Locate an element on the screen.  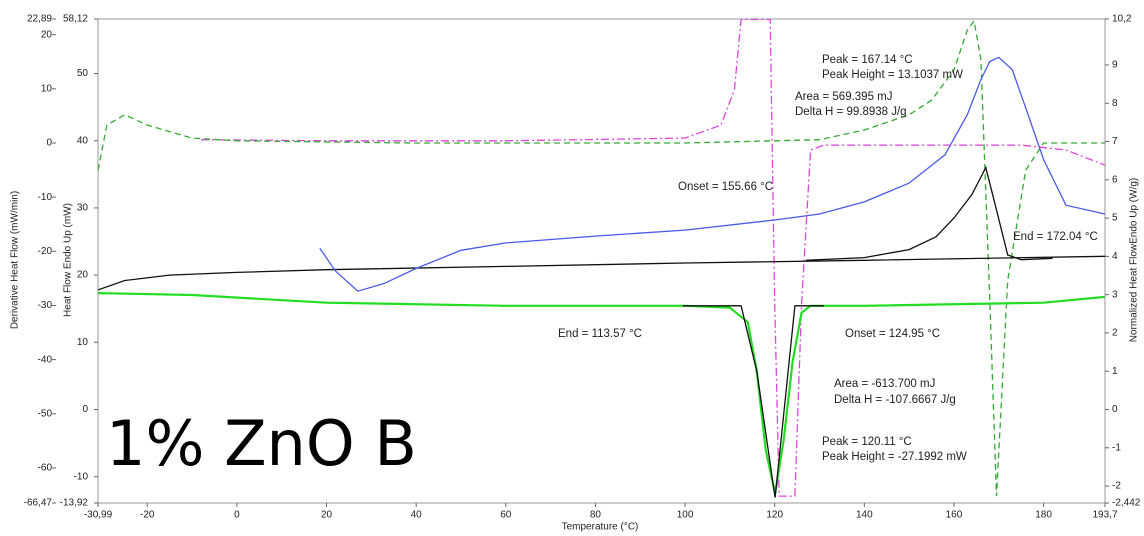
x-tick-label: 100 is located at coordinates (685, 515).